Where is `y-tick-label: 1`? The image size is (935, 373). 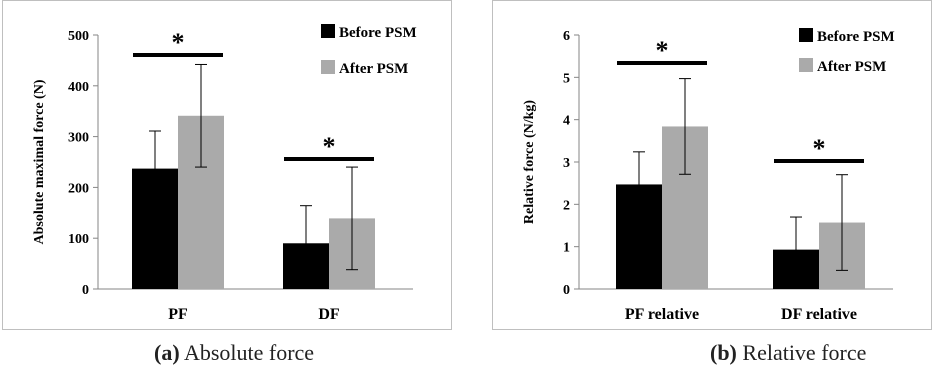 y-tick-label: 1 is located at coordinates (566, 248).